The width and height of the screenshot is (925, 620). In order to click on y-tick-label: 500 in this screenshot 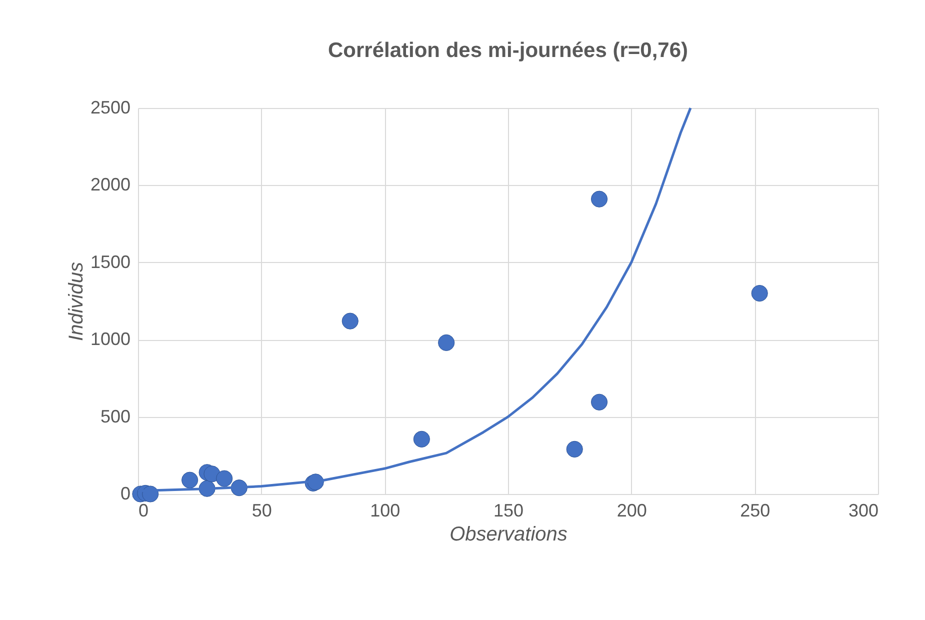, I will do `click(115, 416)`.